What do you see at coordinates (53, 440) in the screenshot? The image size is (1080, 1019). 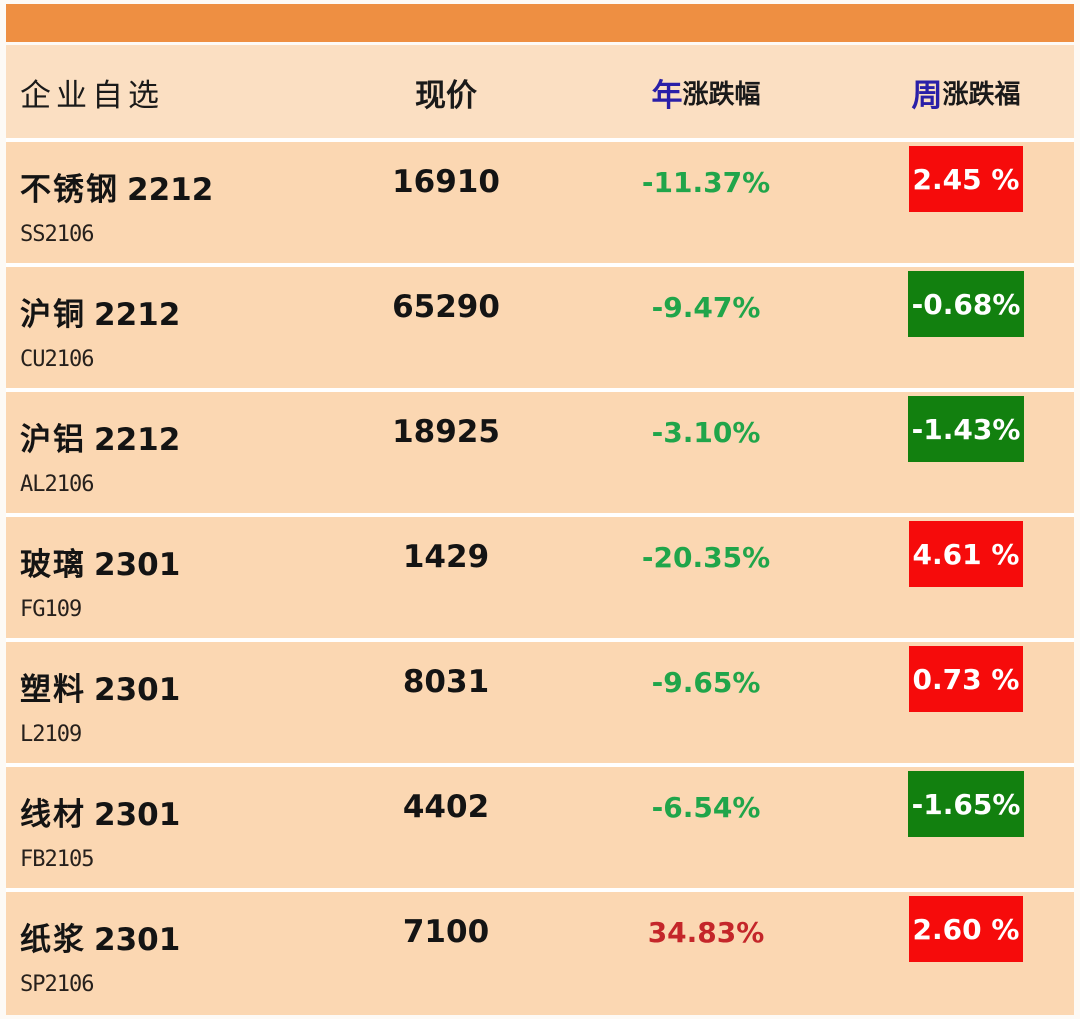 I see `instrument-label: 沪铝` at bounding box center [53, 440].